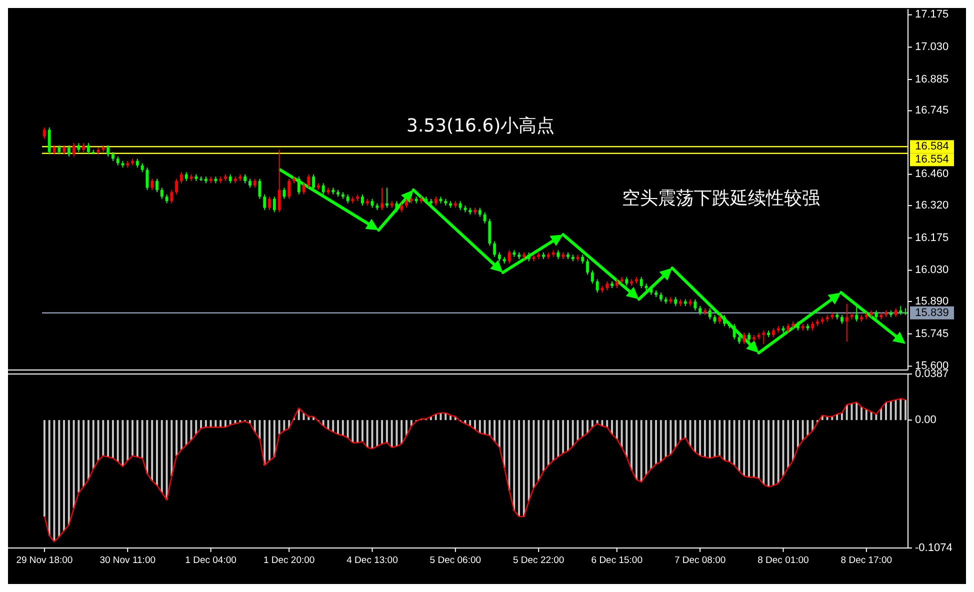 The image size is (974, 592). Describe the element at coordinates (866, 560) in the screenshot. I see `x-tick-label: 8 Dec 17:00` at that location.